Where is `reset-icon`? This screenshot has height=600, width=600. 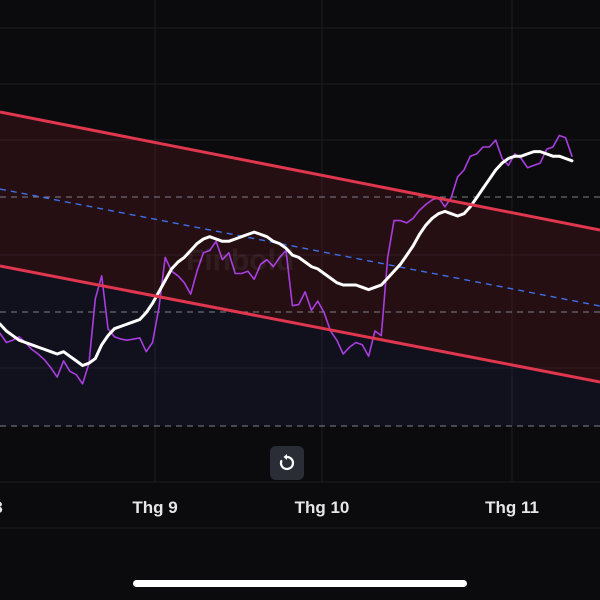 reset-icon is located at coordinates (287, 462).